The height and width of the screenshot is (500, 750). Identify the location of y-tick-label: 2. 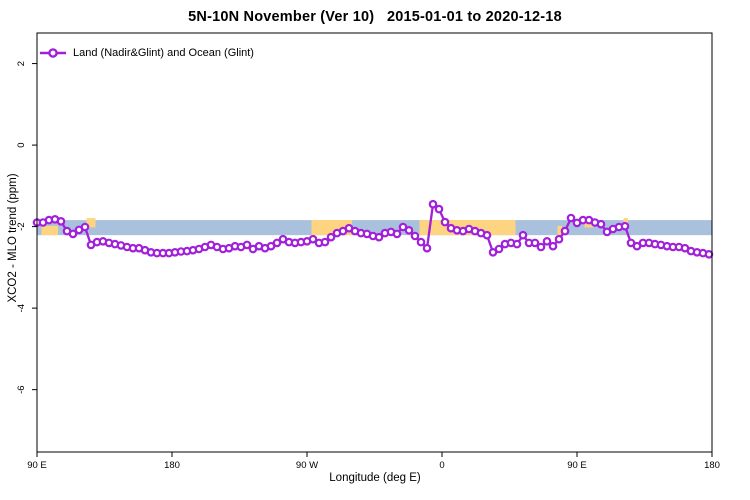
(21, 63).